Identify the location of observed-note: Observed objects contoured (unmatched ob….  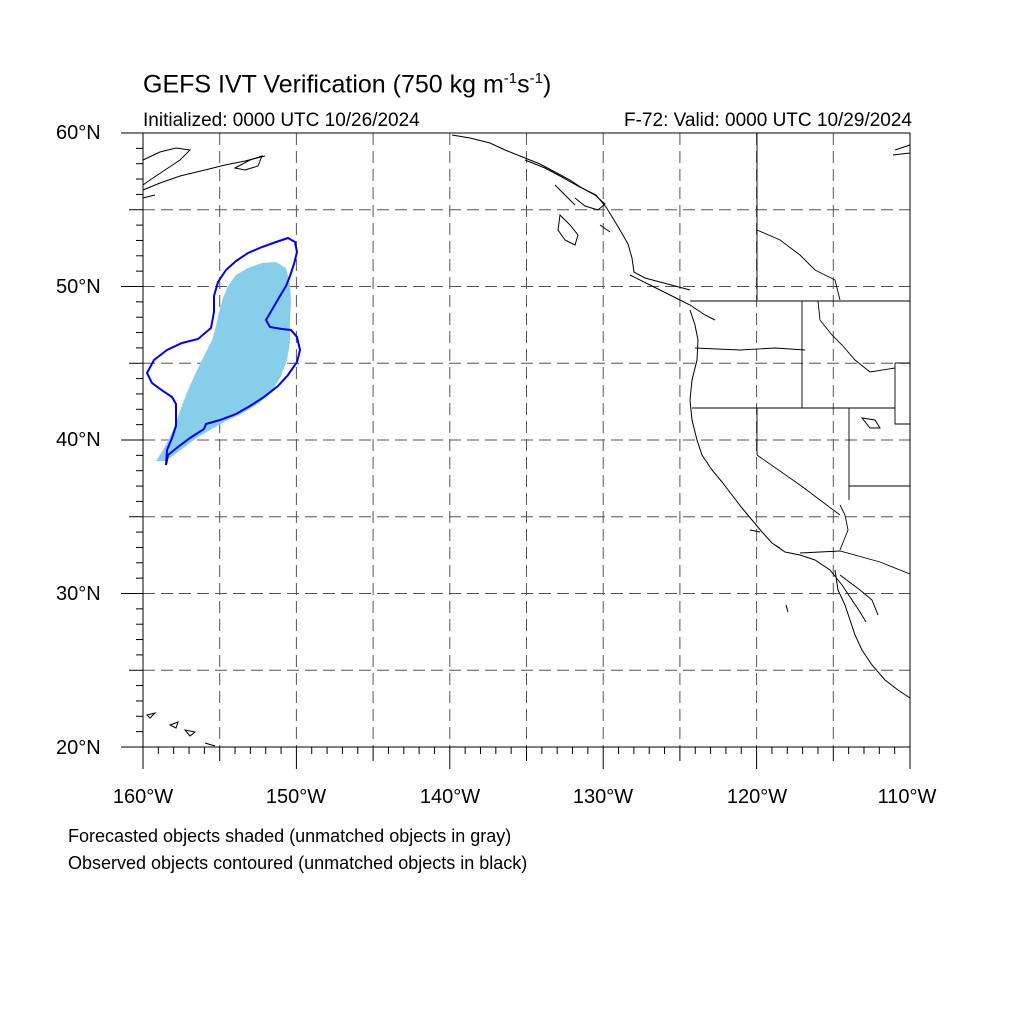
(298, 863).